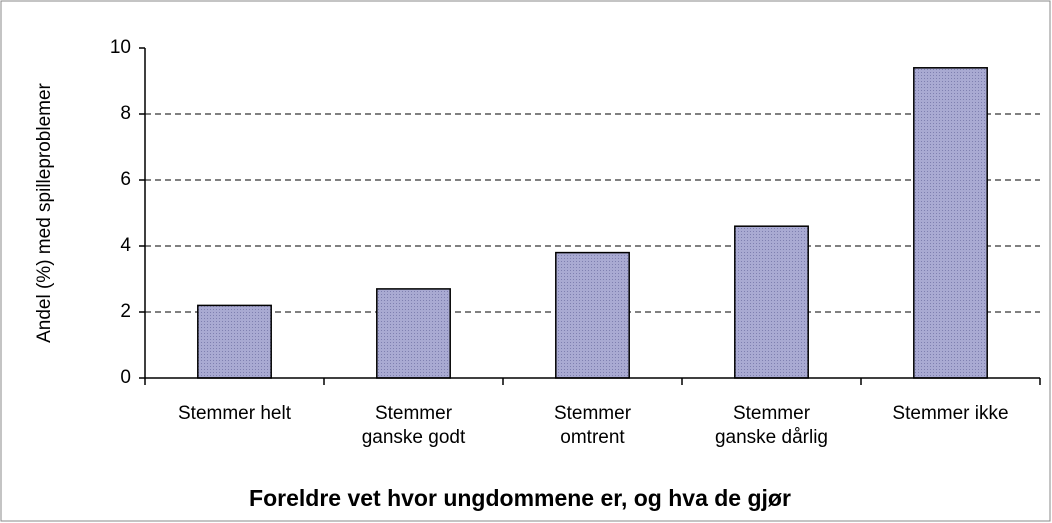 This screenshot has width=1052, height=523. Describe the element at coordinates (125, 179) in the screenshot. I see `y-tick-label: 6` at that location.